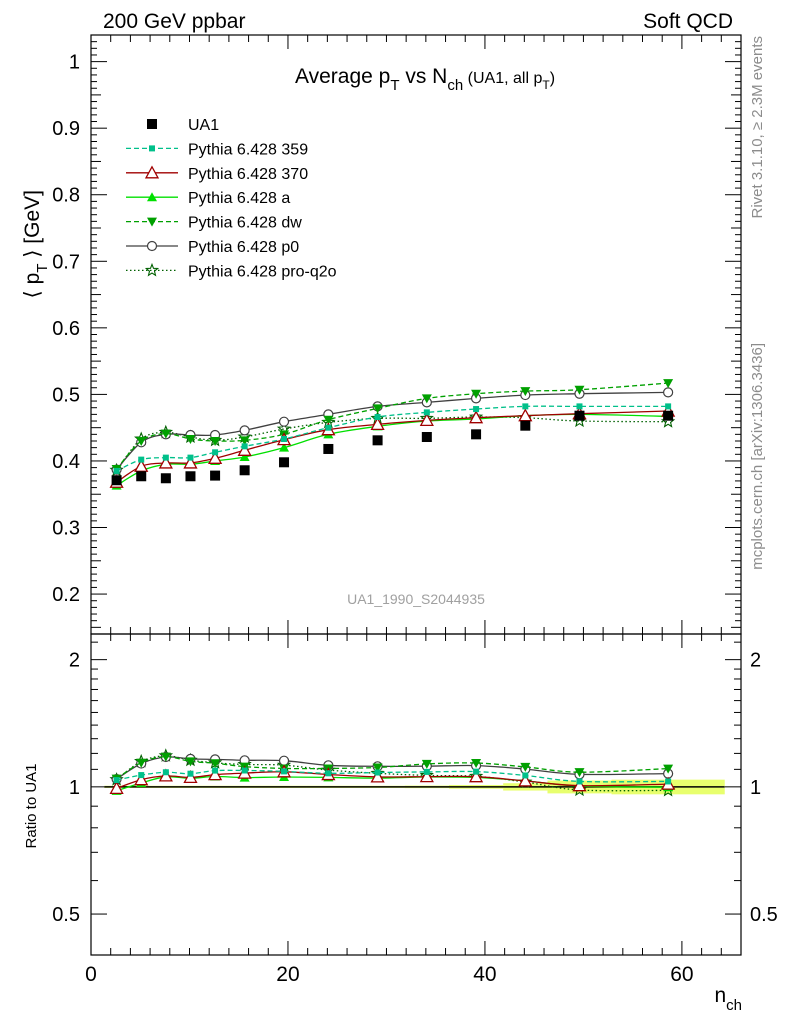 Image resolution: width=786 pixels, height=1024 pixels. What do you see at coordinates (425, 79) in the screenshot?
I see `chart-title: Average pT vs Nch (UA1, all pT)` at bounding box center [425, 79].